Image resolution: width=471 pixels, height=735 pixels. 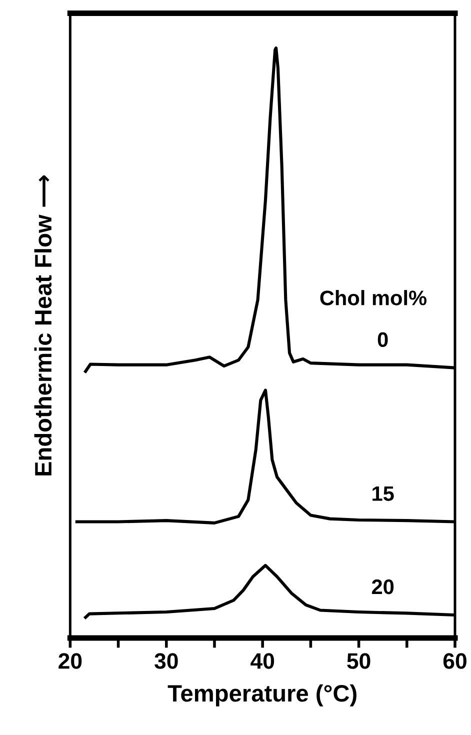 I want to click on y-axis-title: Endothermic Heat Flow ⟶, so click(x=43, y=325).